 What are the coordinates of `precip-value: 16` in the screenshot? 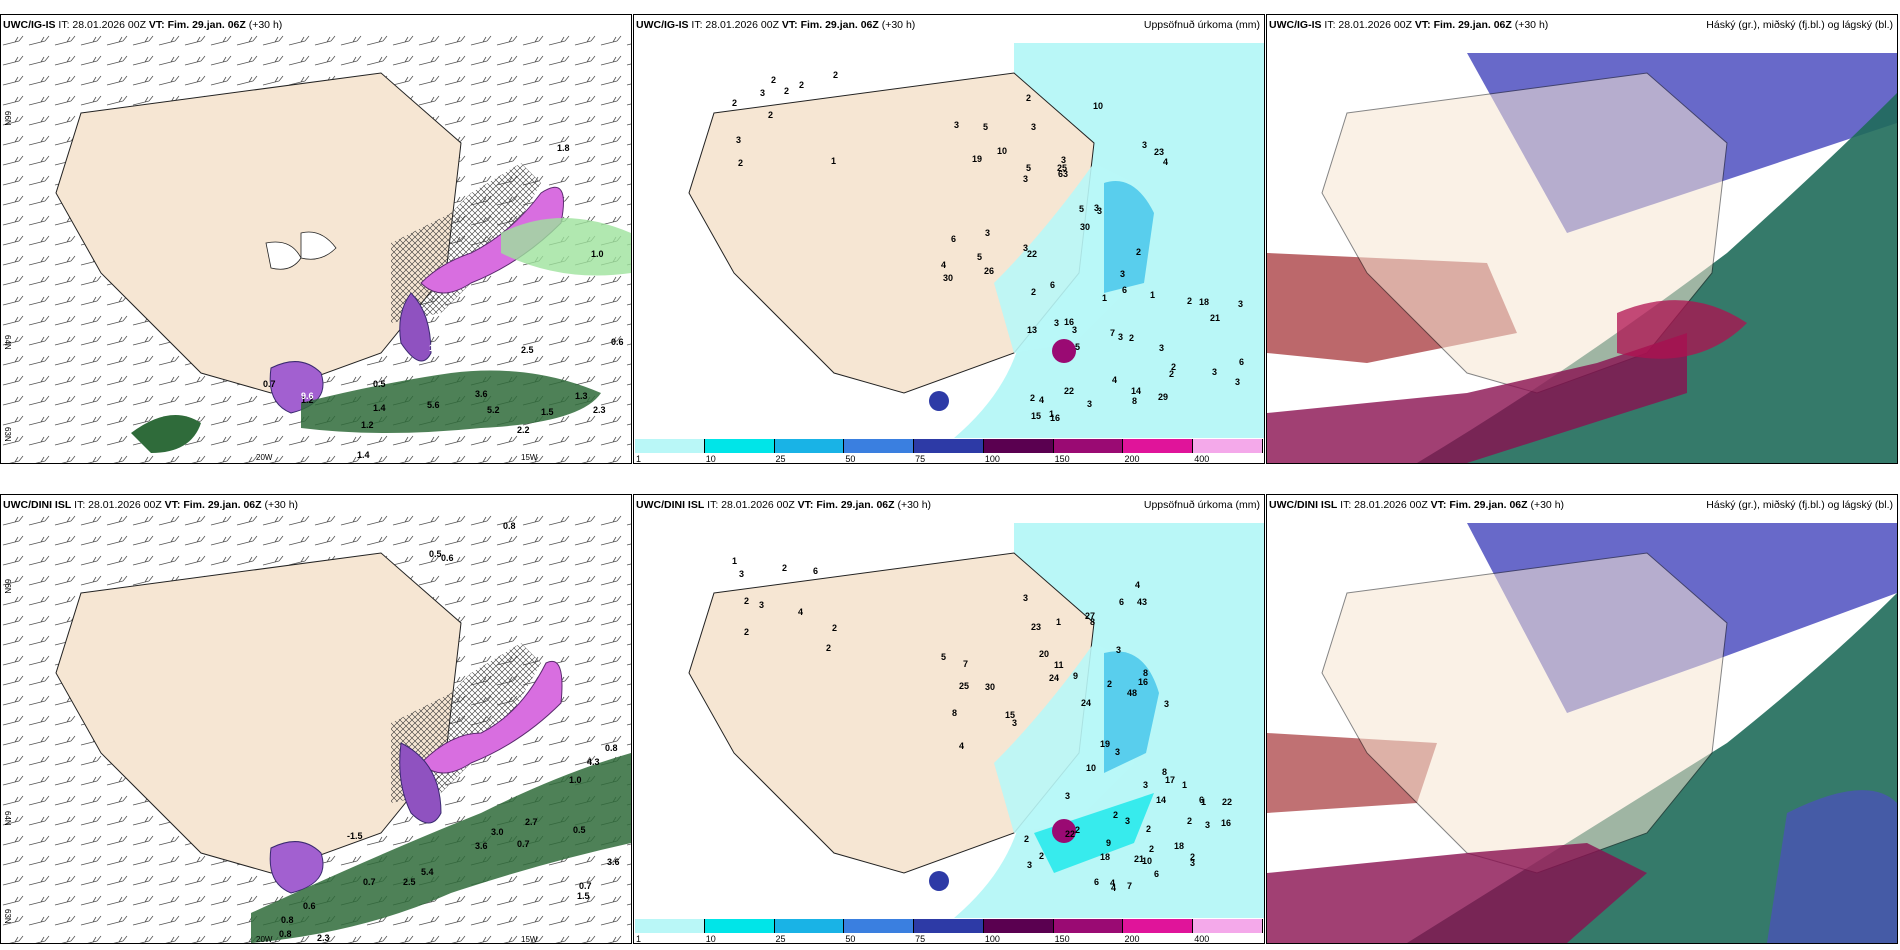 It's located at (1069, 322).